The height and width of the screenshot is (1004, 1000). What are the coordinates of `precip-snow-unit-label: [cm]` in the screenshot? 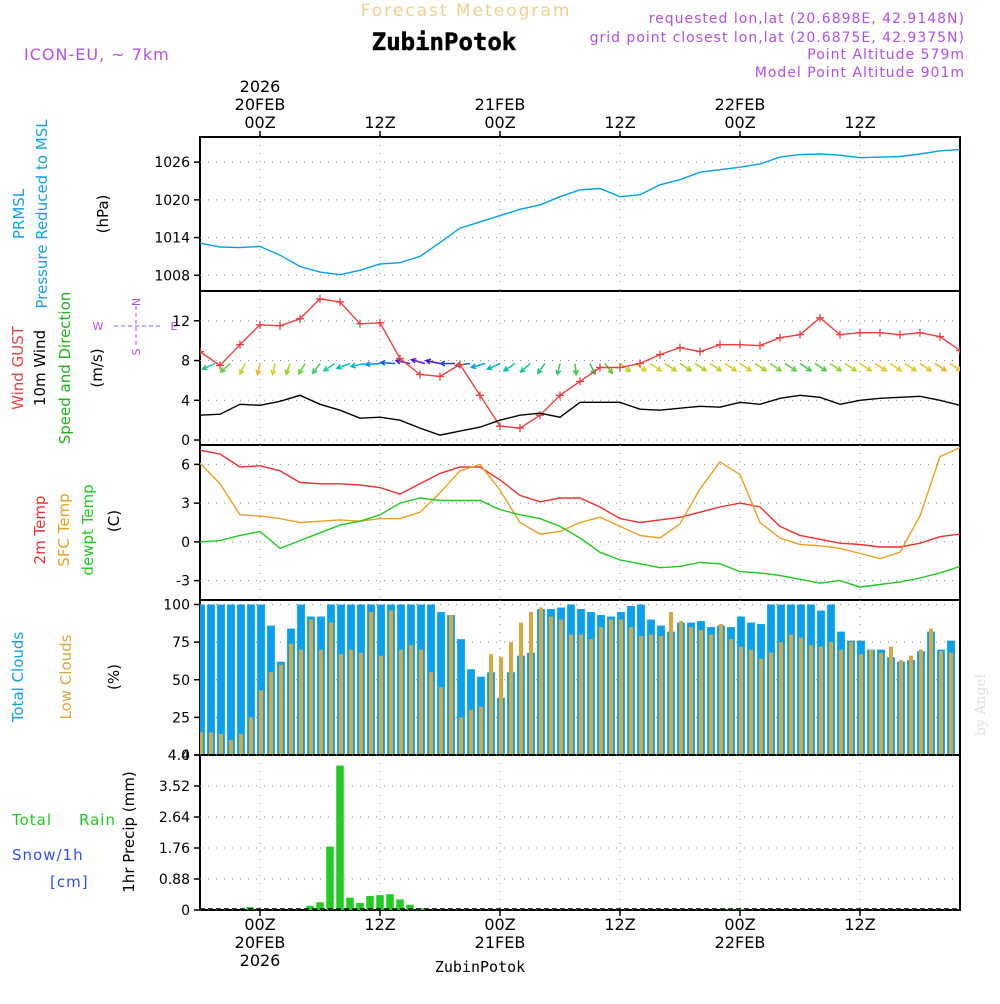 It's located at (69, 882).